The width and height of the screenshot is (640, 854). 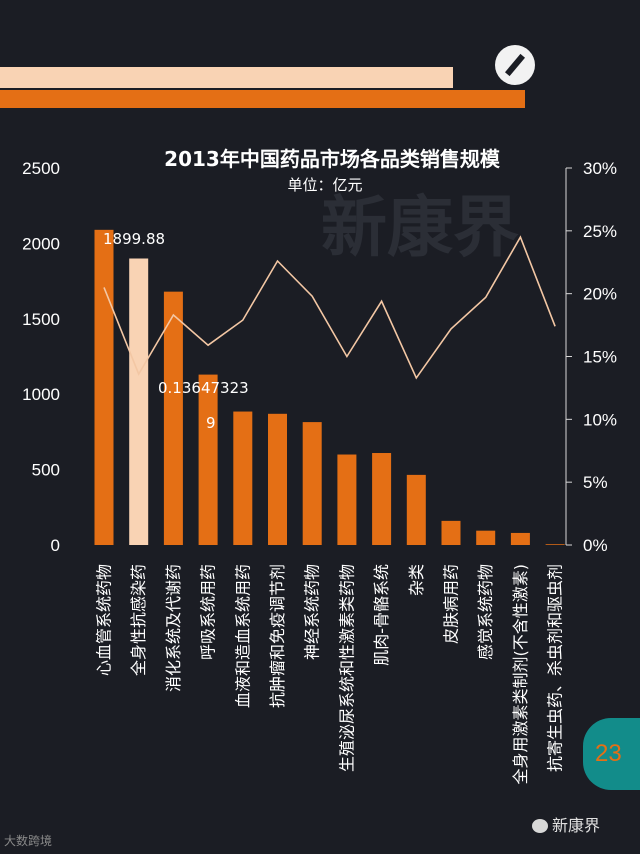 I want to click on left-tick-label: 1500, so click(x=41, y=319).